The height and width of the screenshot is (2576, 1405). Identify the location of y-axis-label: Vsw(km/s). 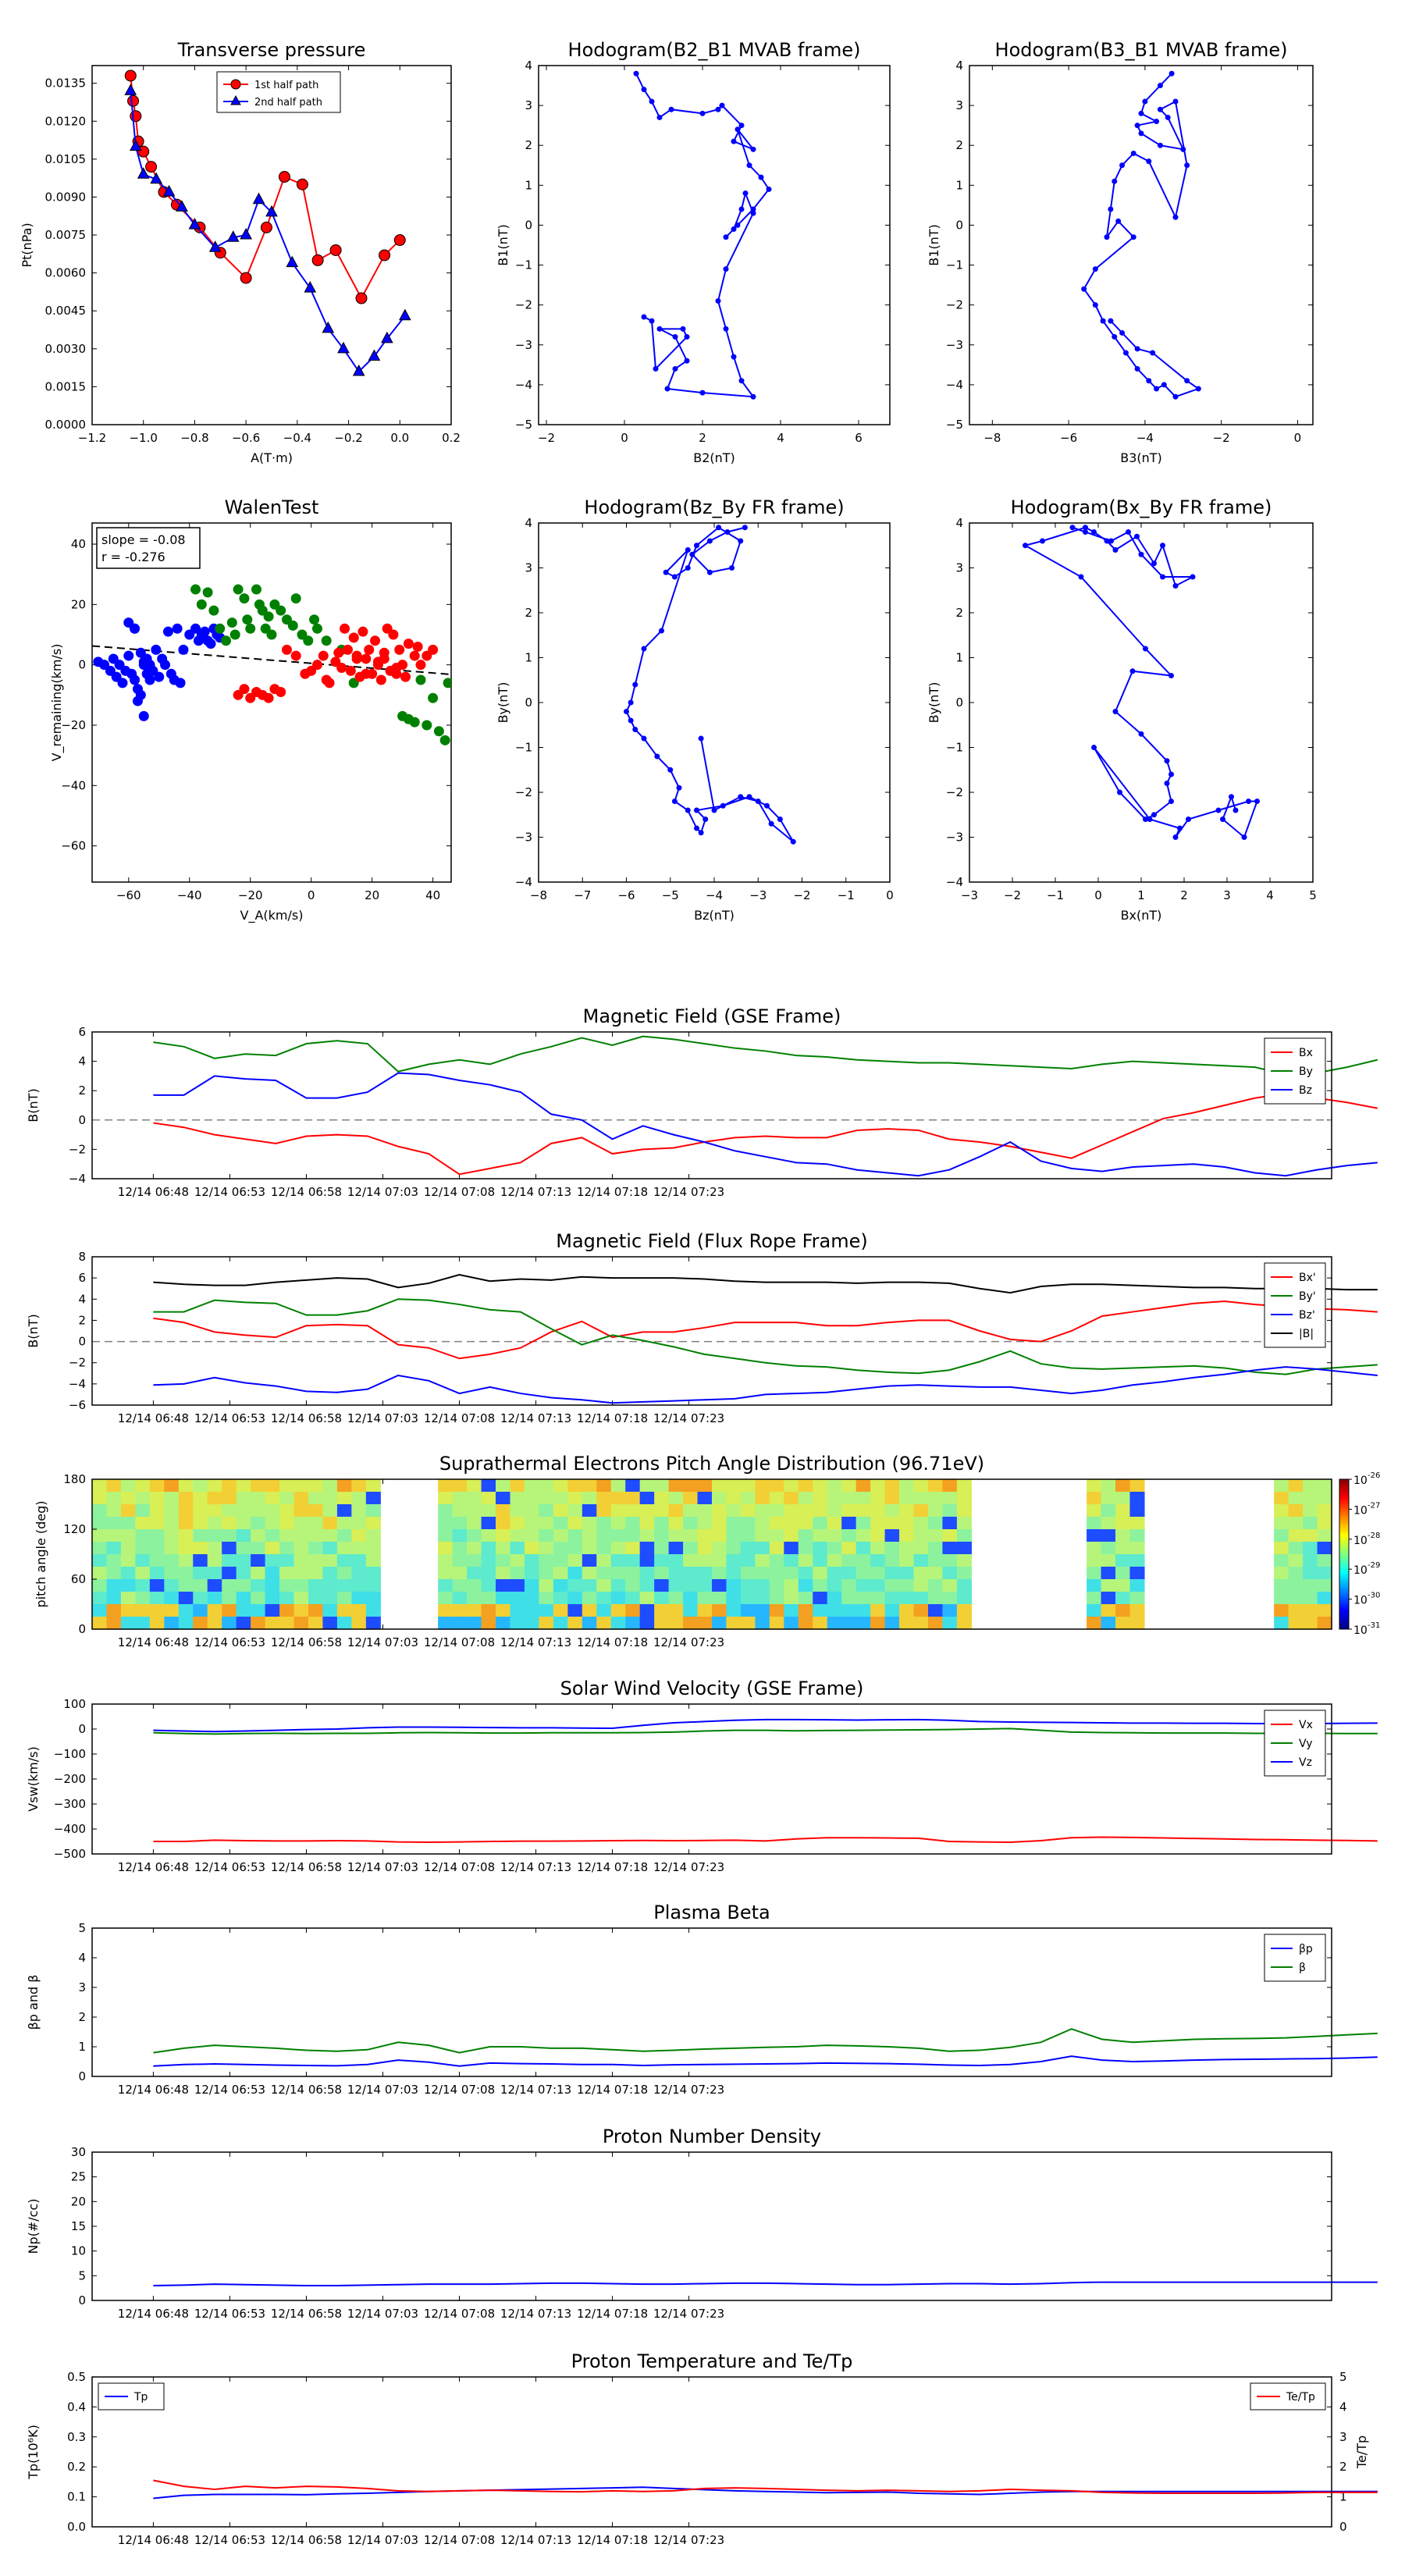
(34, 1778).